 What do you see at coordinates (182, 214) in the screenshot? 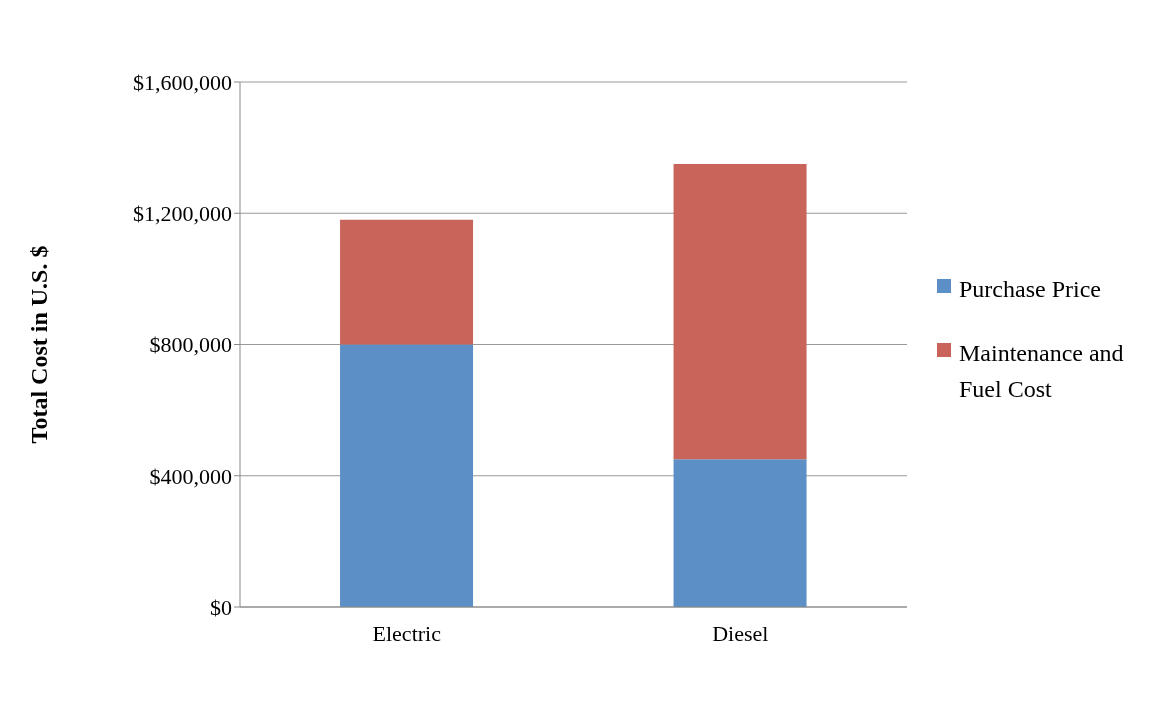
I see `y-tick-label: $1,200,000` at bounding box center [182, 214].